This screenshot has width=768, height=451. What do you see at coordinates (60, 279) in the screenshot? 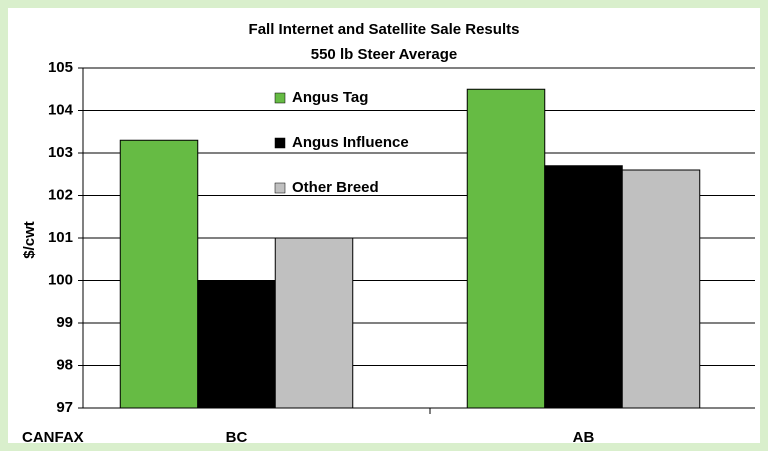
I see `y-tick-label: 100` at bounding box center [60, 279].